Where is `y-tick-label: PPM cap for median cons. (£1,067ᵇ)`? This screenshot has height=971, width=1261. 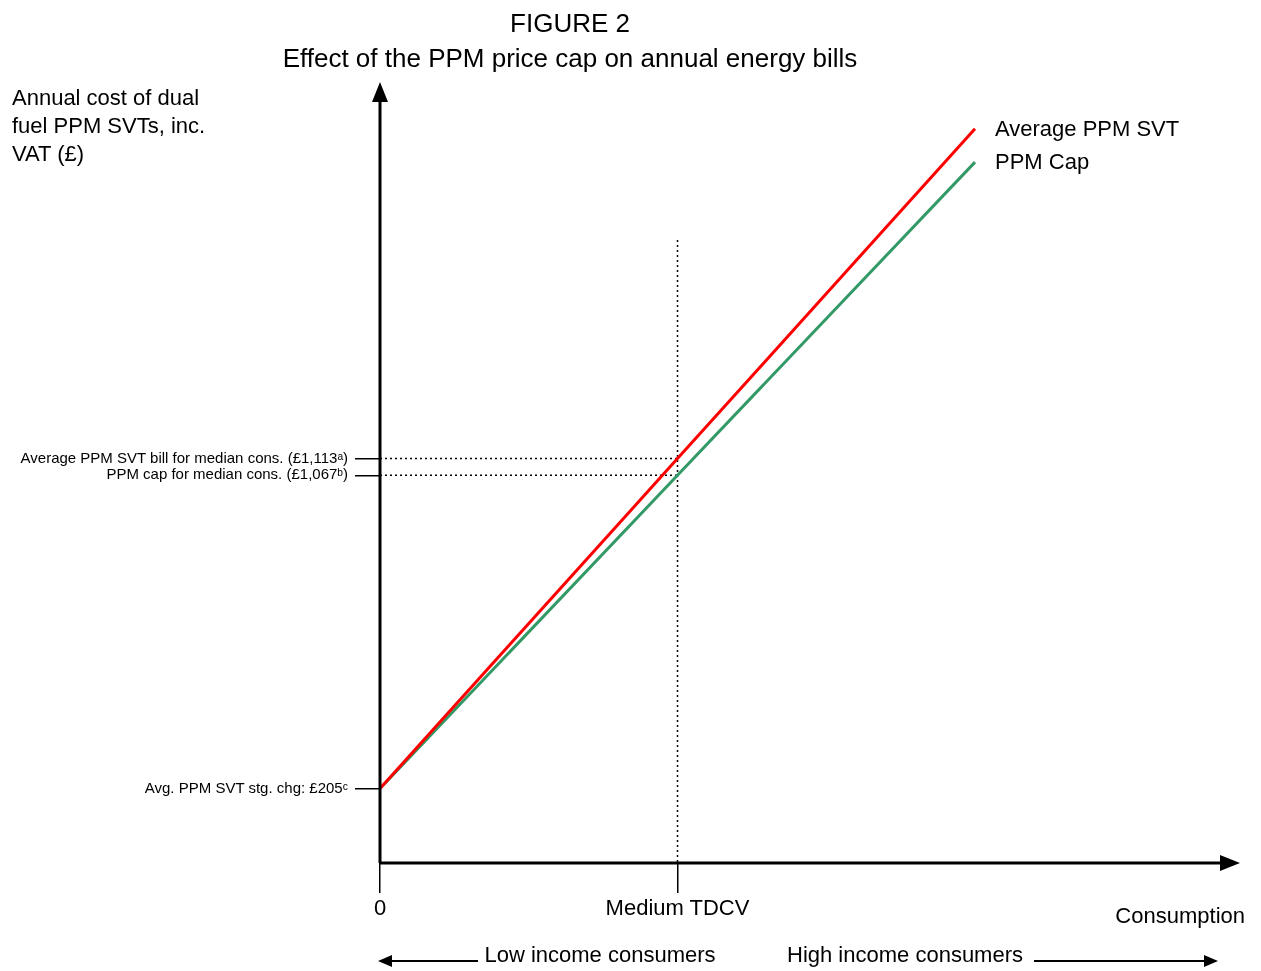 y-tick-label: PPM cap for median cons. (£1,067ᵇ) is located at coordinates (227, 474).